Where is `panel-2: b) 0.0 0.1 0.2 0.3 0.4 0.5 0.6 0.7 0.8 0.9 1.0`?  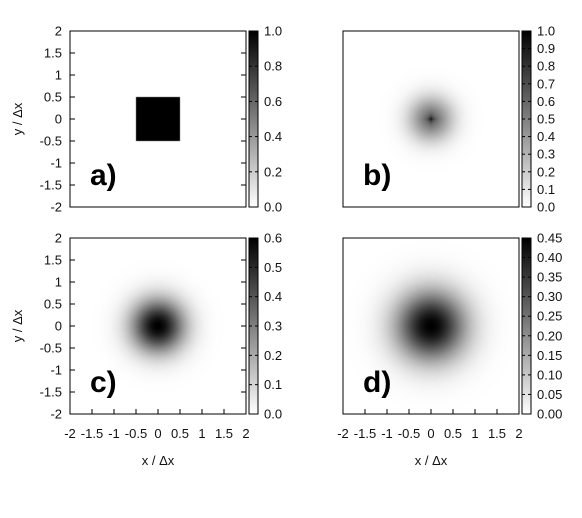
panel-2: b) 0.0 0.1 0.2 0.3 0.4 0.5 0.6 0.7 0.8 0.9 1.0 is located at coordinates (448, 119).